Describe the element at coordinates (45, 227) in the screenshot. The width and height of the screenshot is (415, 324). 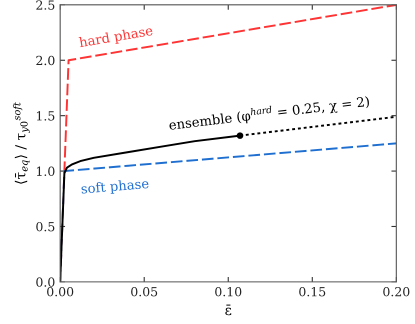
I see `y-tick-label: 0.5` at that location.